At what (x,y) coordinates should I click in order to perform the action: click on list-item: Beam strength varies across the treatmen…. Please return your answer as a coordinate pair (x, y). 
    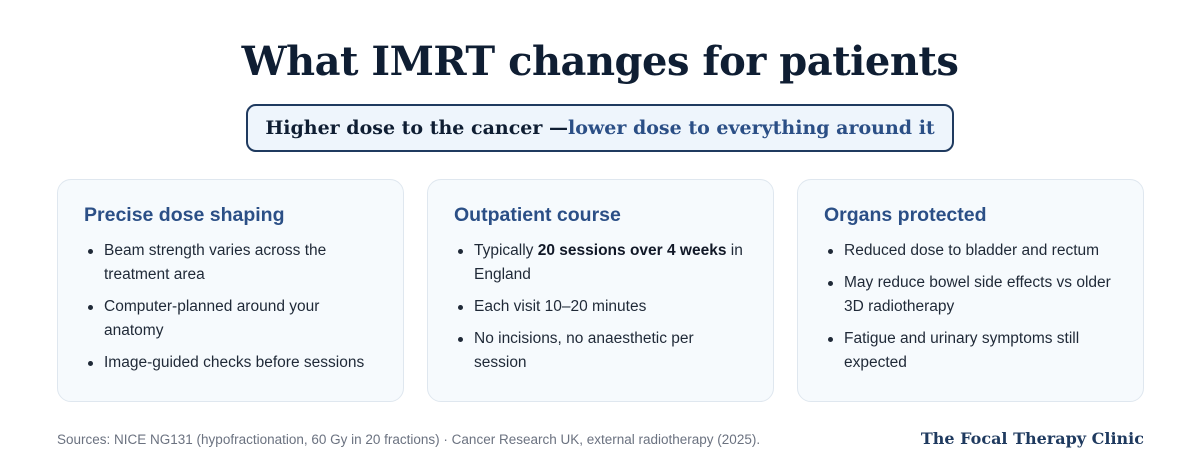
    Looking at the image, I should click on (230, 263).